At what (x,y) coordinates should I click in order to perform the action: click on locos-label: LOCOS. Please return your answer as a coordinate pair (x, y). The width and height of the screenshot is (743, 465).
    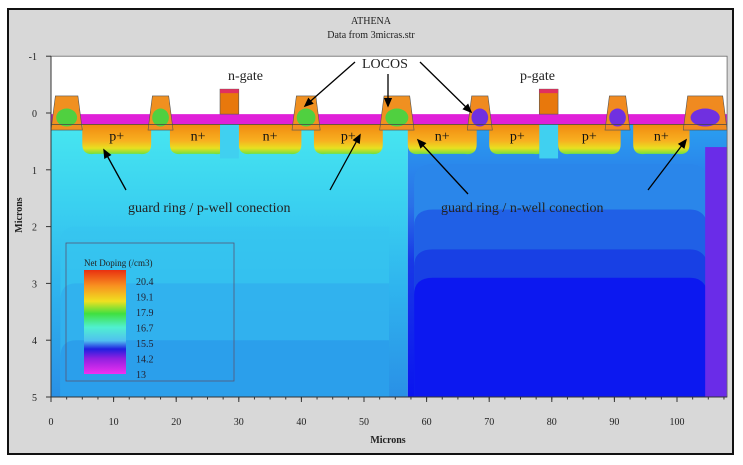
    Looking at the image, I should click on (385, 64).